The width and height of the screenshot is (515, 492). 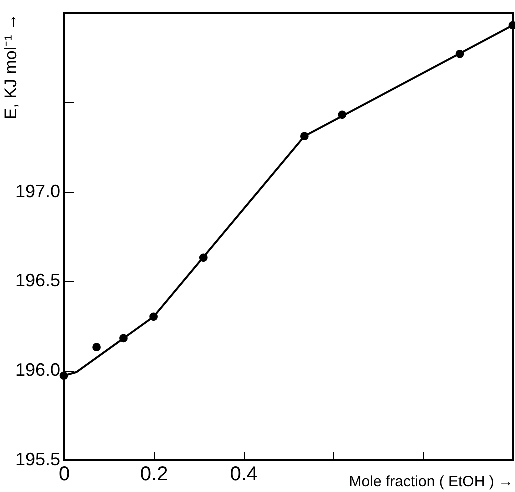 What do you see at coordinates (96, 347) in the screenshot?
I see `point` at bounding box center [96, 347].